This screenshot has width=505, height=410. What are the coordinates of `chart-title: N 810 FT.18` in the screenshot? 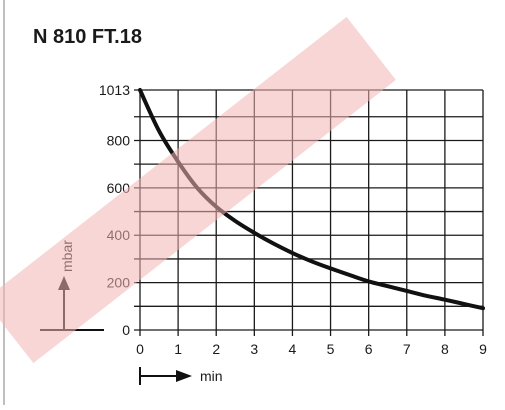 It's located at (87, 37).